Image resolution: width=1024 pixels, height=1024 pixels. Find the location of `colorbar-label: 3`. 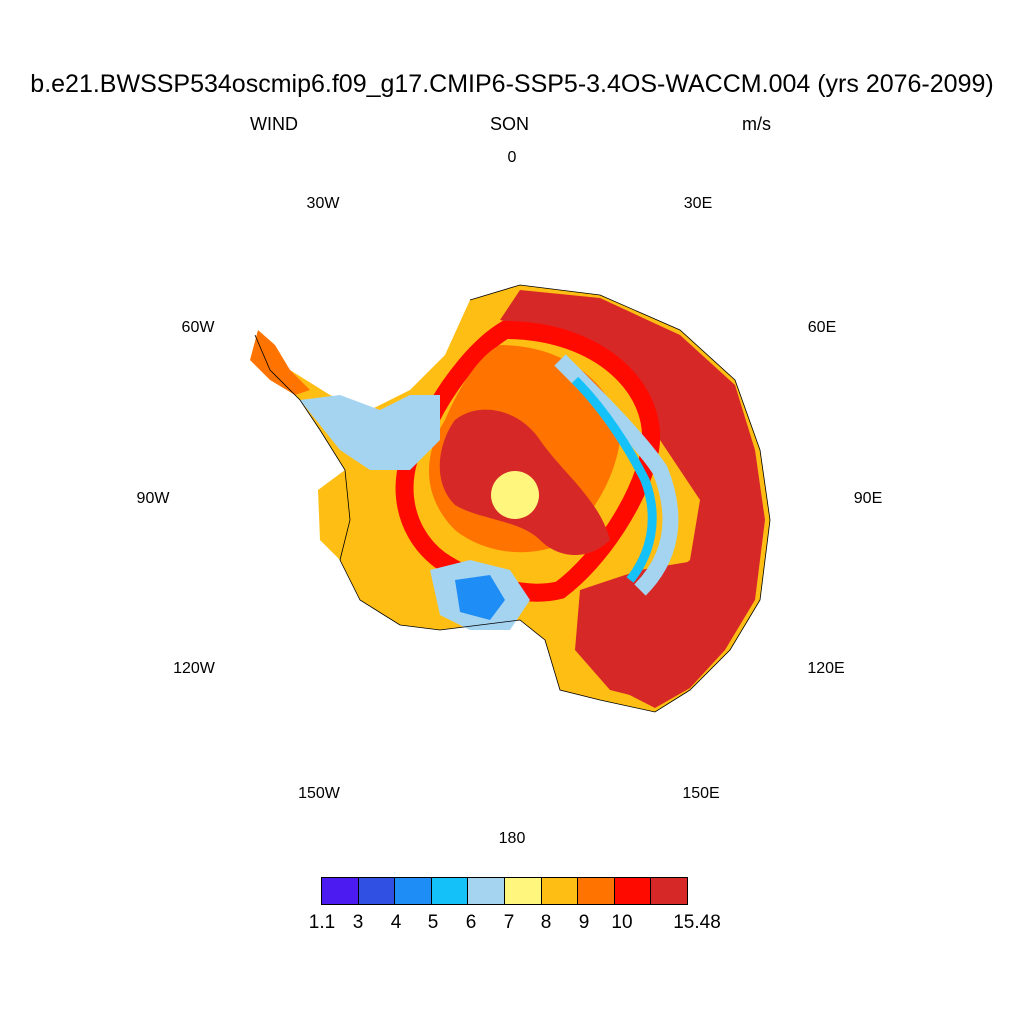

colorbar-label: 3 is located at coordinates (358, 922).